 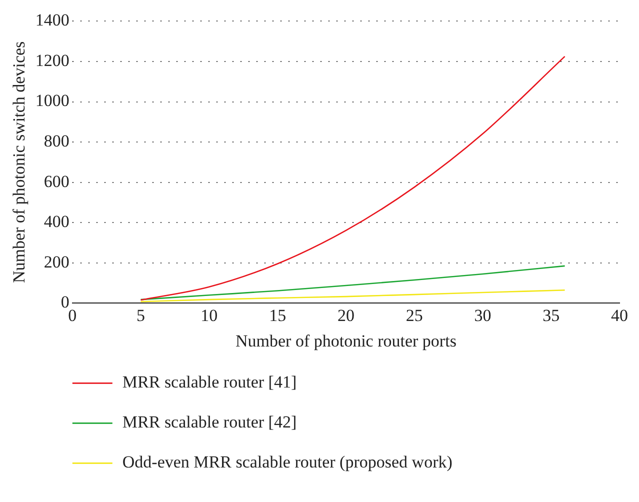 What do you see at coordinates (277, 315) in the screenshot?
I see `x-tick-label: 15` at bounding box center [277, 315].